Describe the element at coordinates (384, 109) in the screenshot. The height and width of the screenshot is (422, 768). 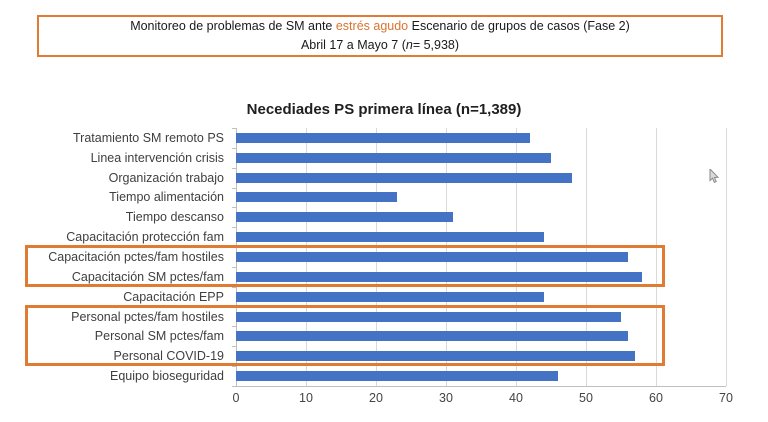
I see `chart-title: Necediades PS primera línea (n=1,389)` at that location.